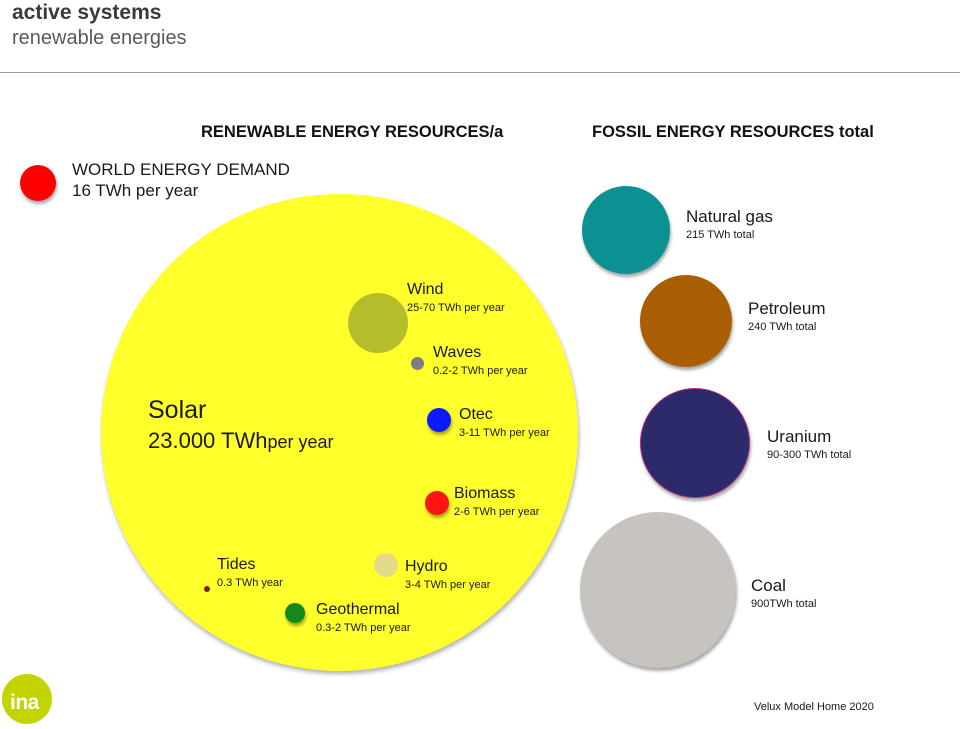  I want to click on header-divider, so click(480, 72).